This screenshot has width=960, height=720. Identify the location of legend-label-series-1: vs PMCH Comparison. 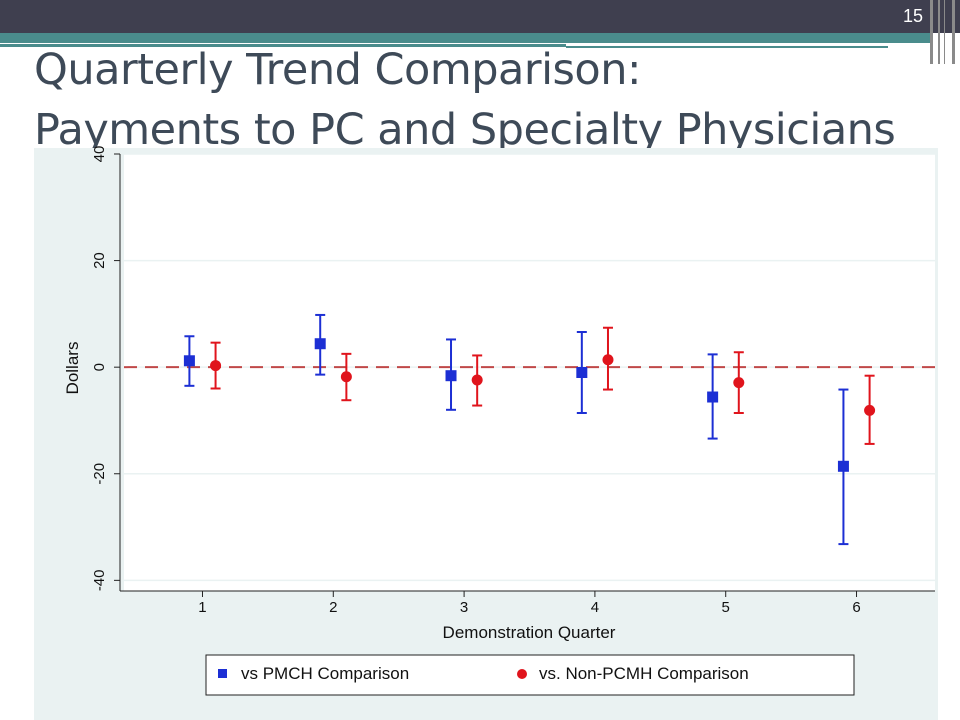
(325, 673).